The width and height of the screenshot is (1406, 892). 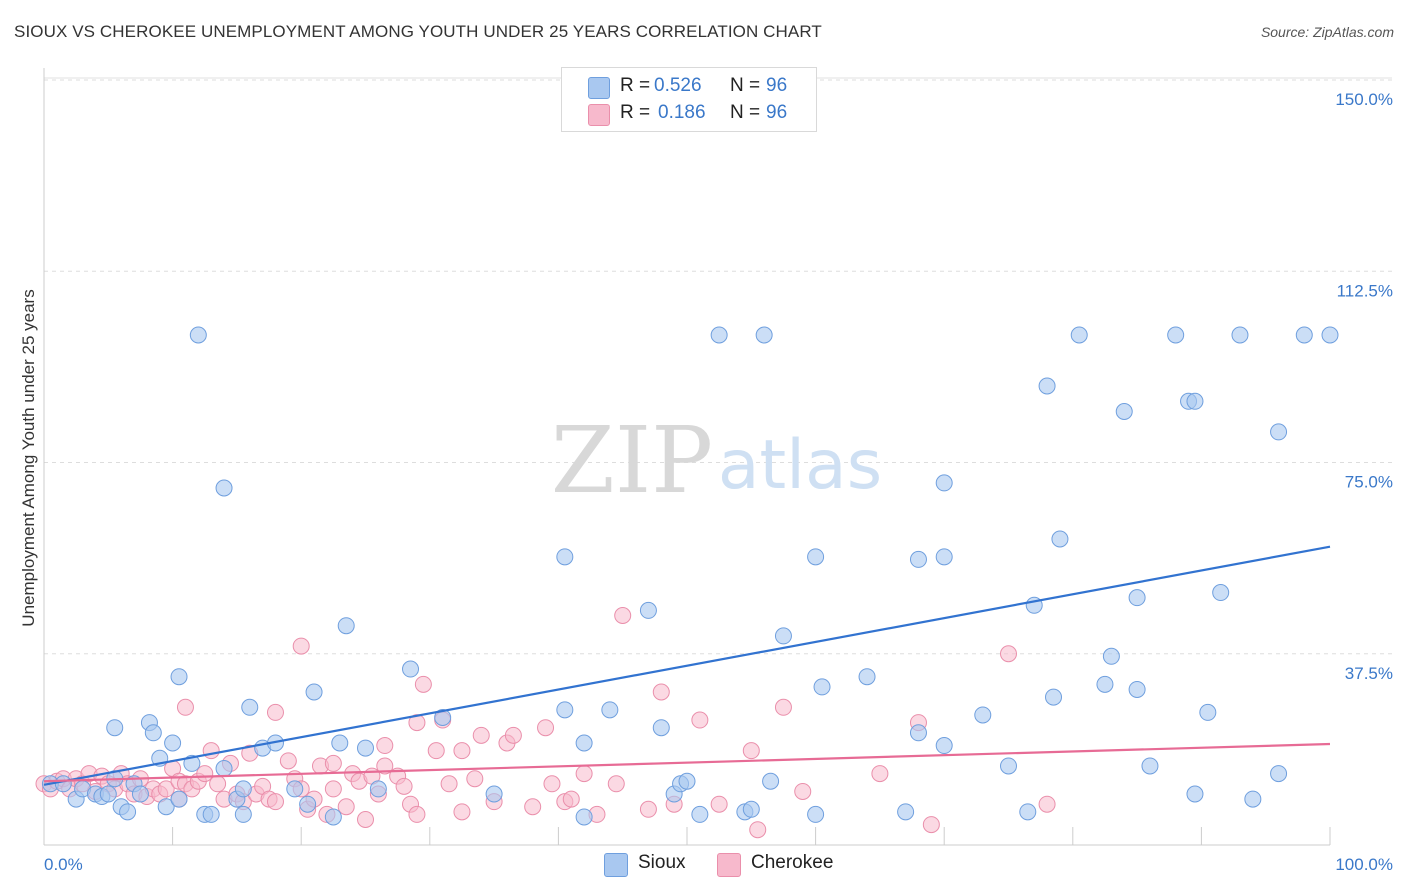 I want to click on bottom-legend-label: Cherokee, so click(x=792, y=862).